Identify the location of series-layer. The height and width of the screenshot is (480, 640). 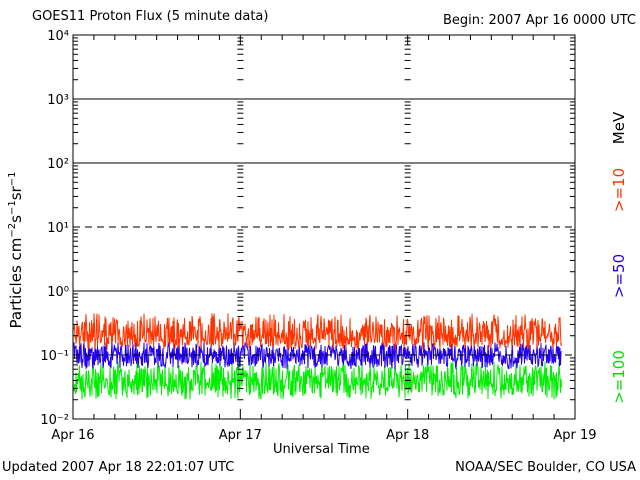
(317, 356).